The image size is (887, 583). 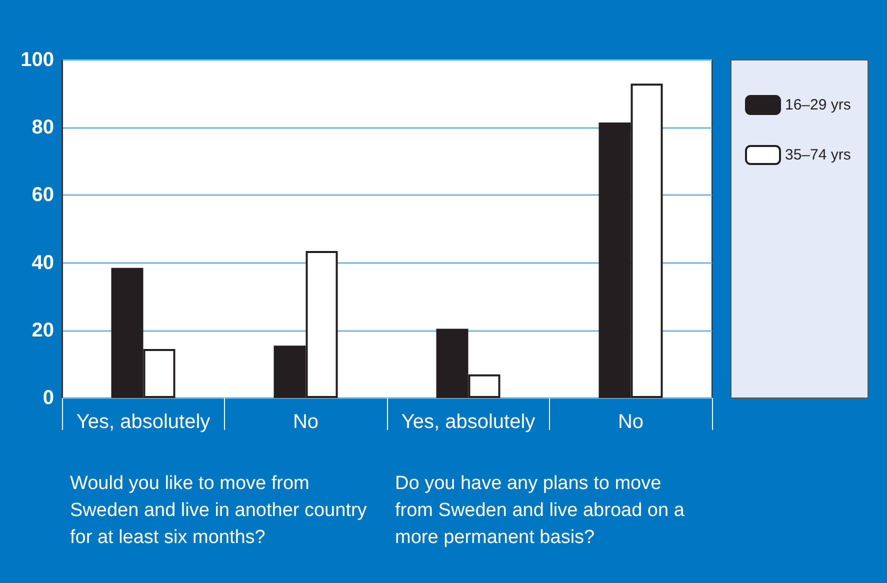 What do you see at coordinates (43, 330) in the screenshot?
I see `y-tick-label: 20` at bounding box center [43, 330].